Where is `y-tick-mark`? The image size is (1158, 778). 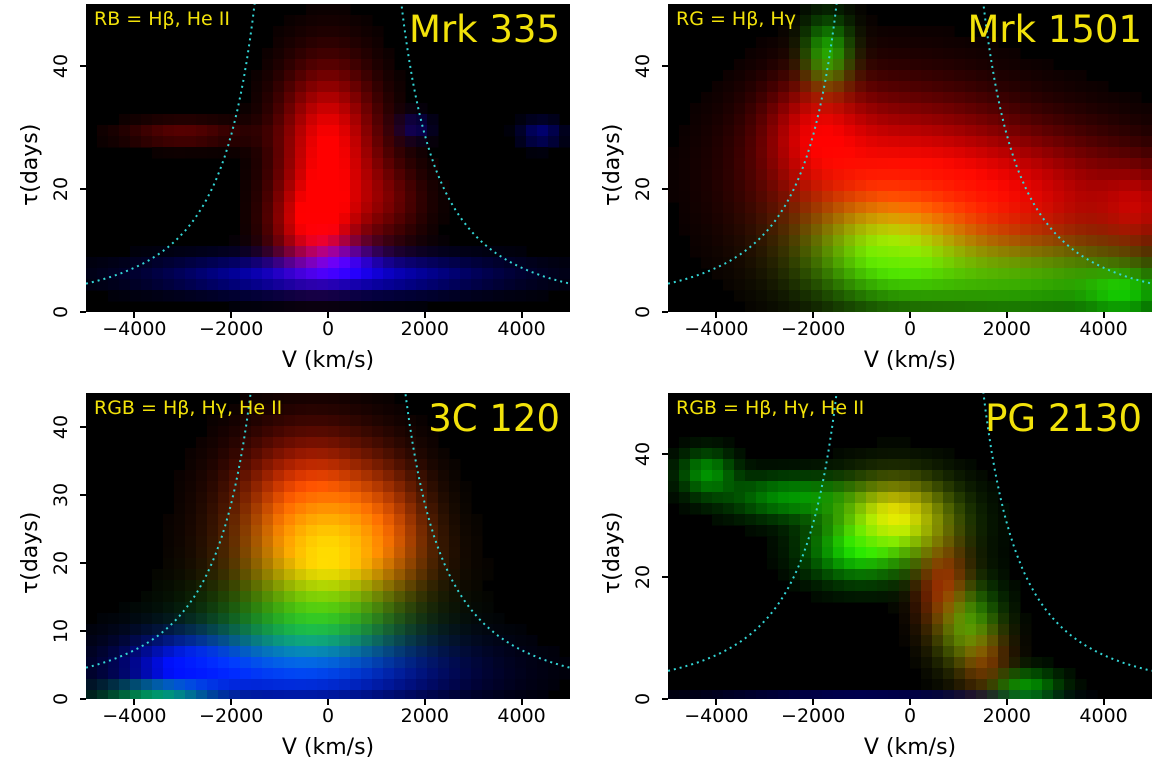
y-tick-mark is located at coordinates (83, 65).